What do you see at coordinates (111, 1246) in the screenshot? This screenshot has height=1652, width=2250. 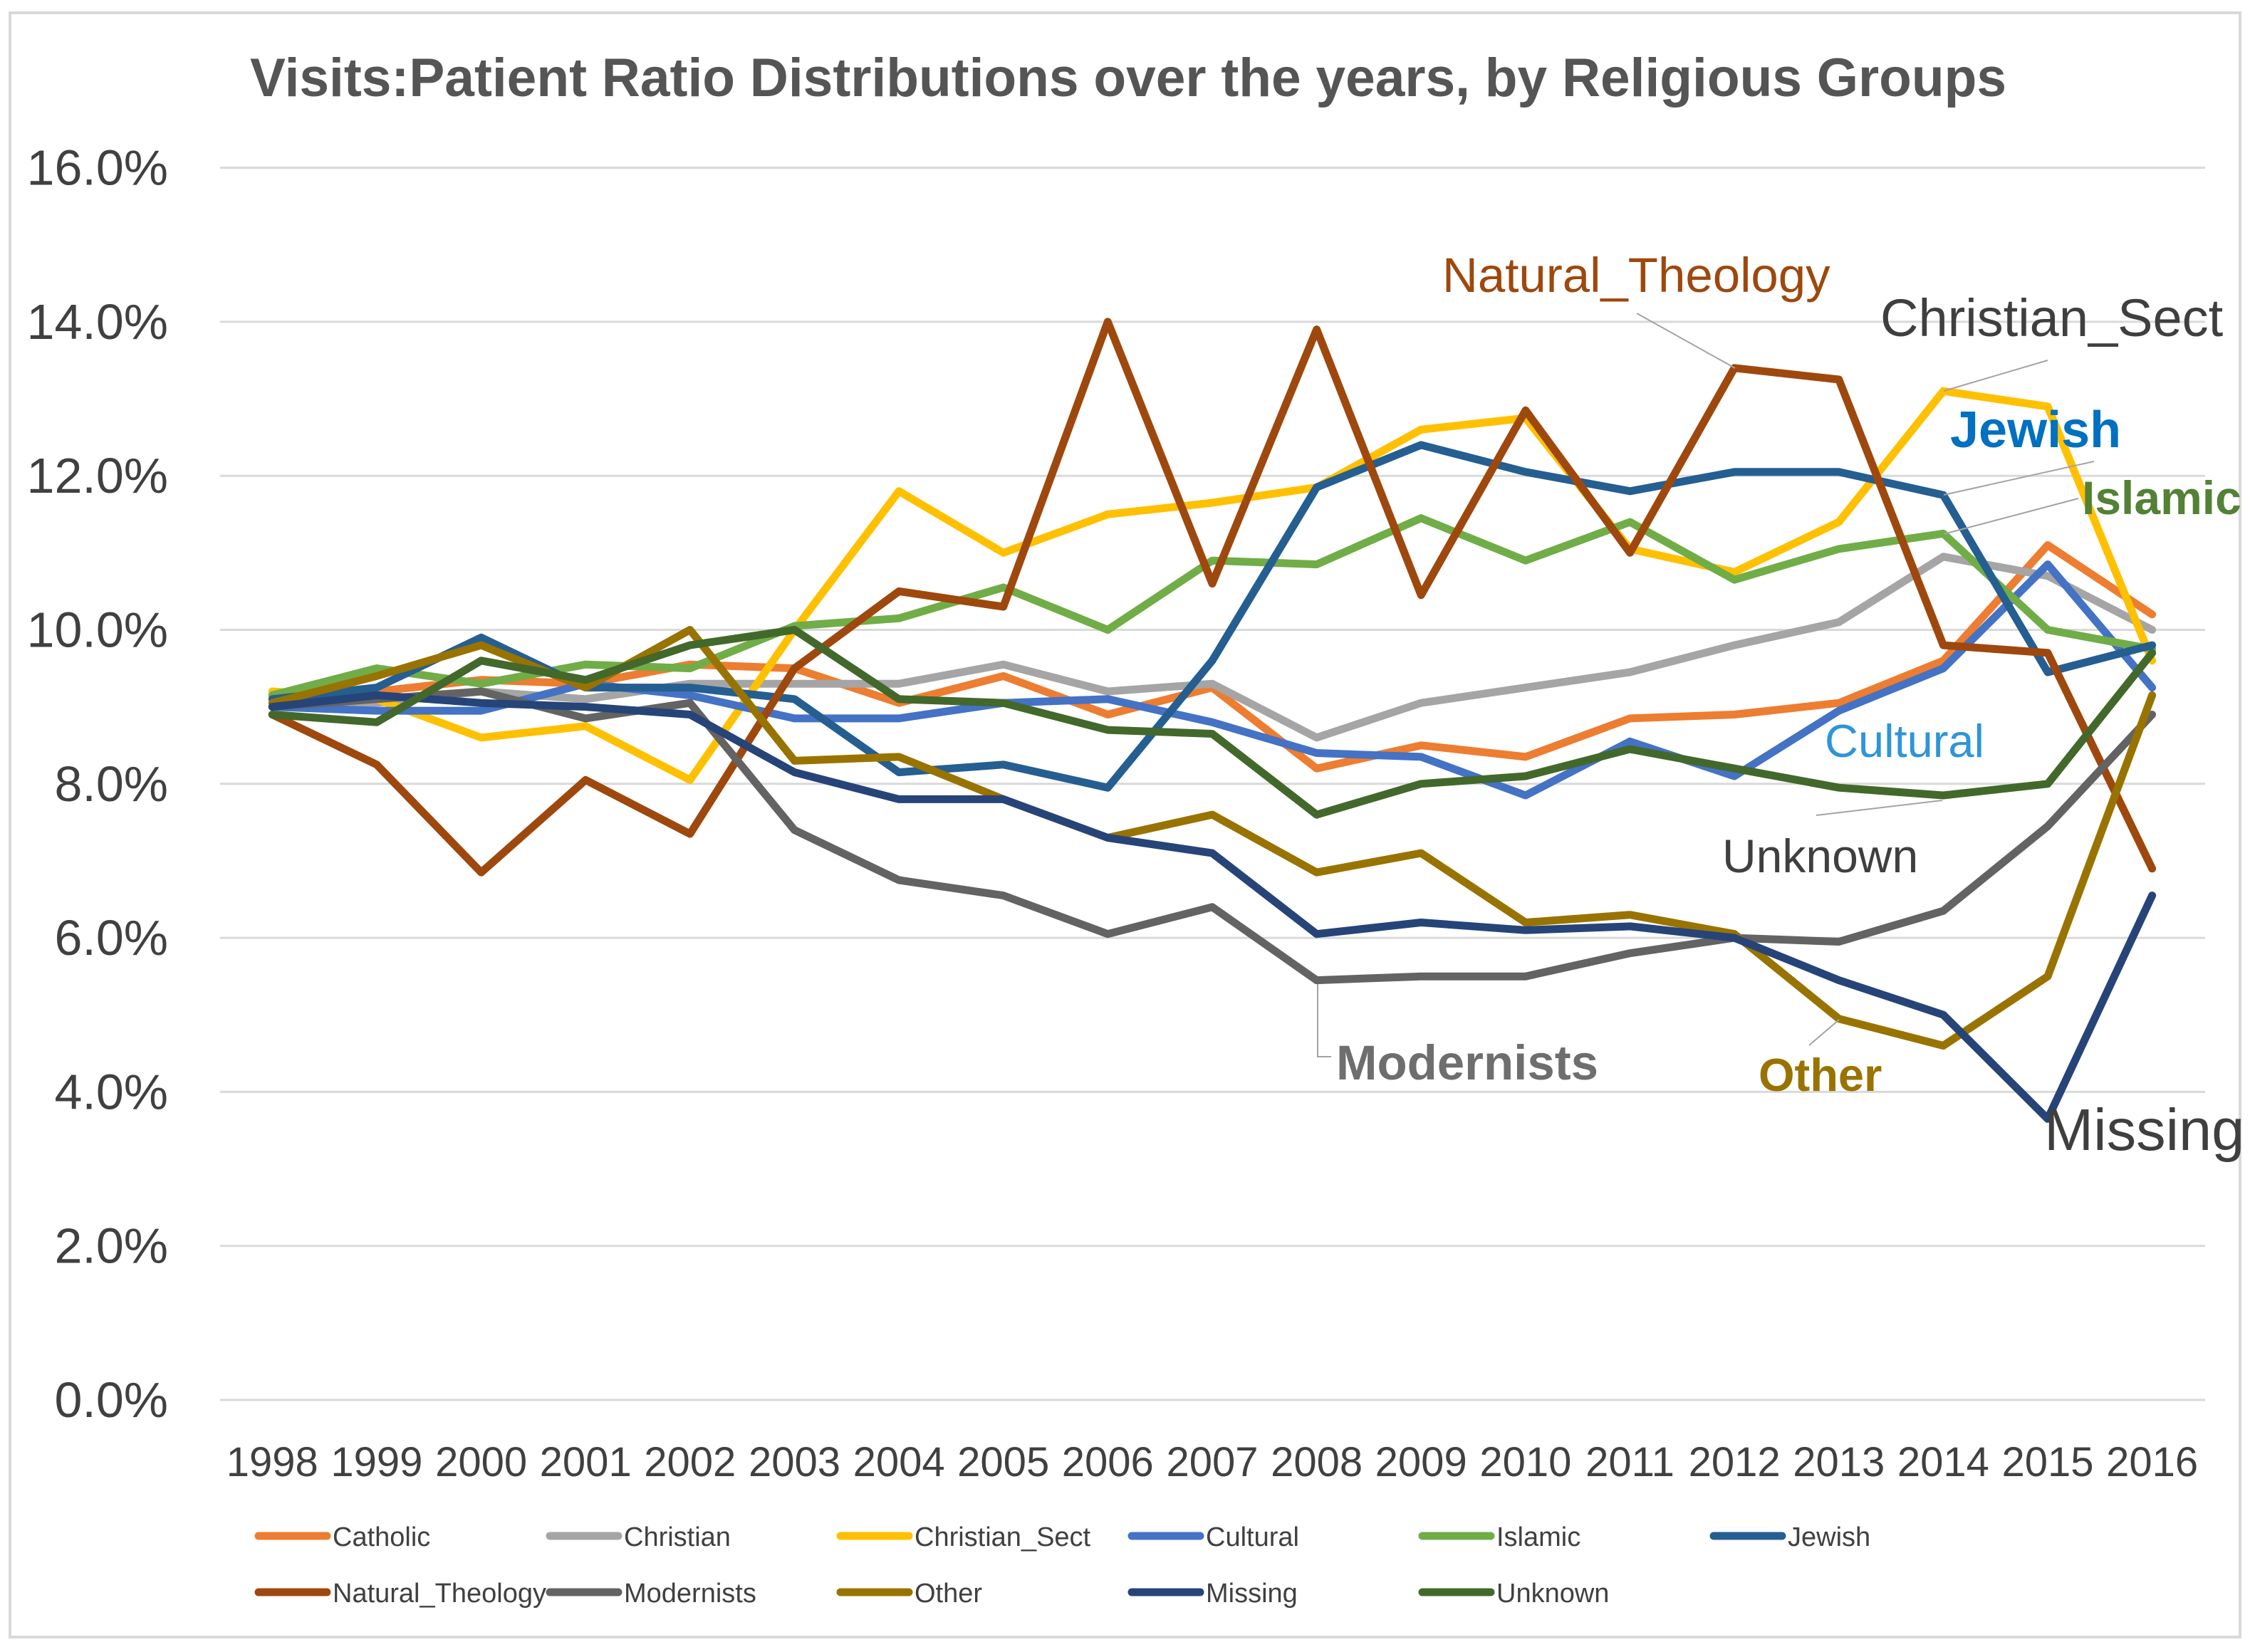 I see `svg-text: 2.0%` at bounding box center [111, 1246].